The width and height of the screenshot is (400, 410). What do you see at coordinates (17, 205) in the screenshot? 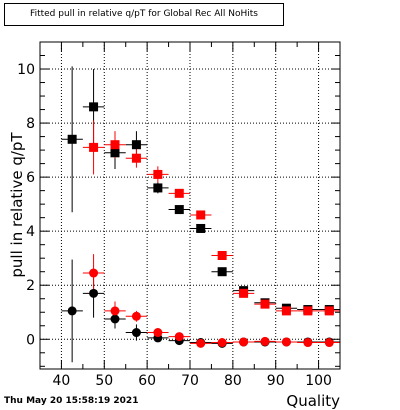
I see `y-axis-label: pull in relative q/pT` at bounding box center [17, 205].